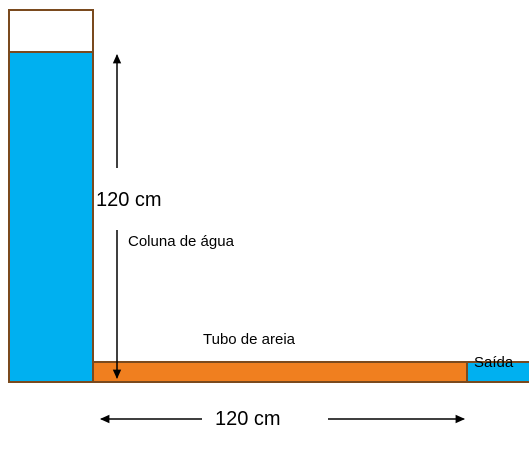 The image size is (529, 459). I want to click on column-label: Coluna de água, so click(181, 241).